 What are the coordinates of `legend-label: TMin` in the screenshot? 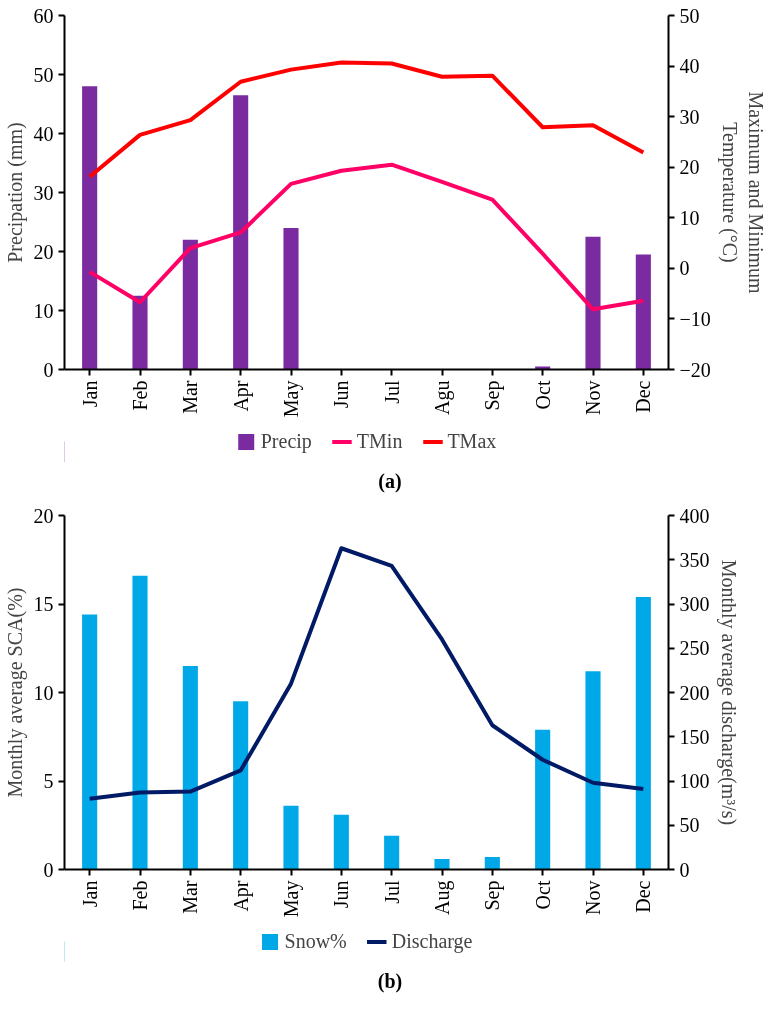 It's located at (379, 441).